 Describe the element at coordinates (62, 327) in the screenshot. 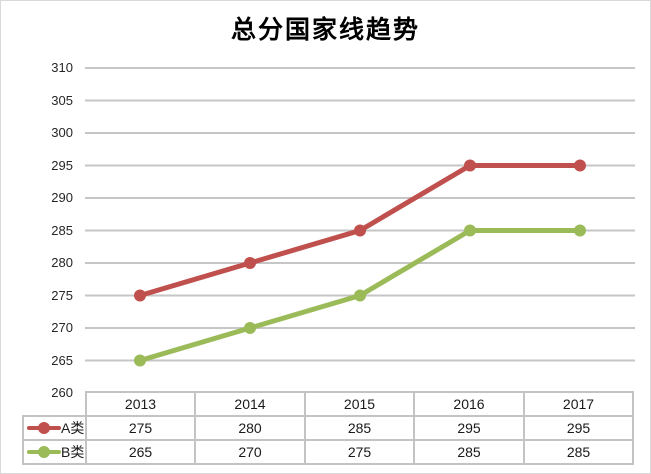

I see `y-axis-label: 270` at that location.